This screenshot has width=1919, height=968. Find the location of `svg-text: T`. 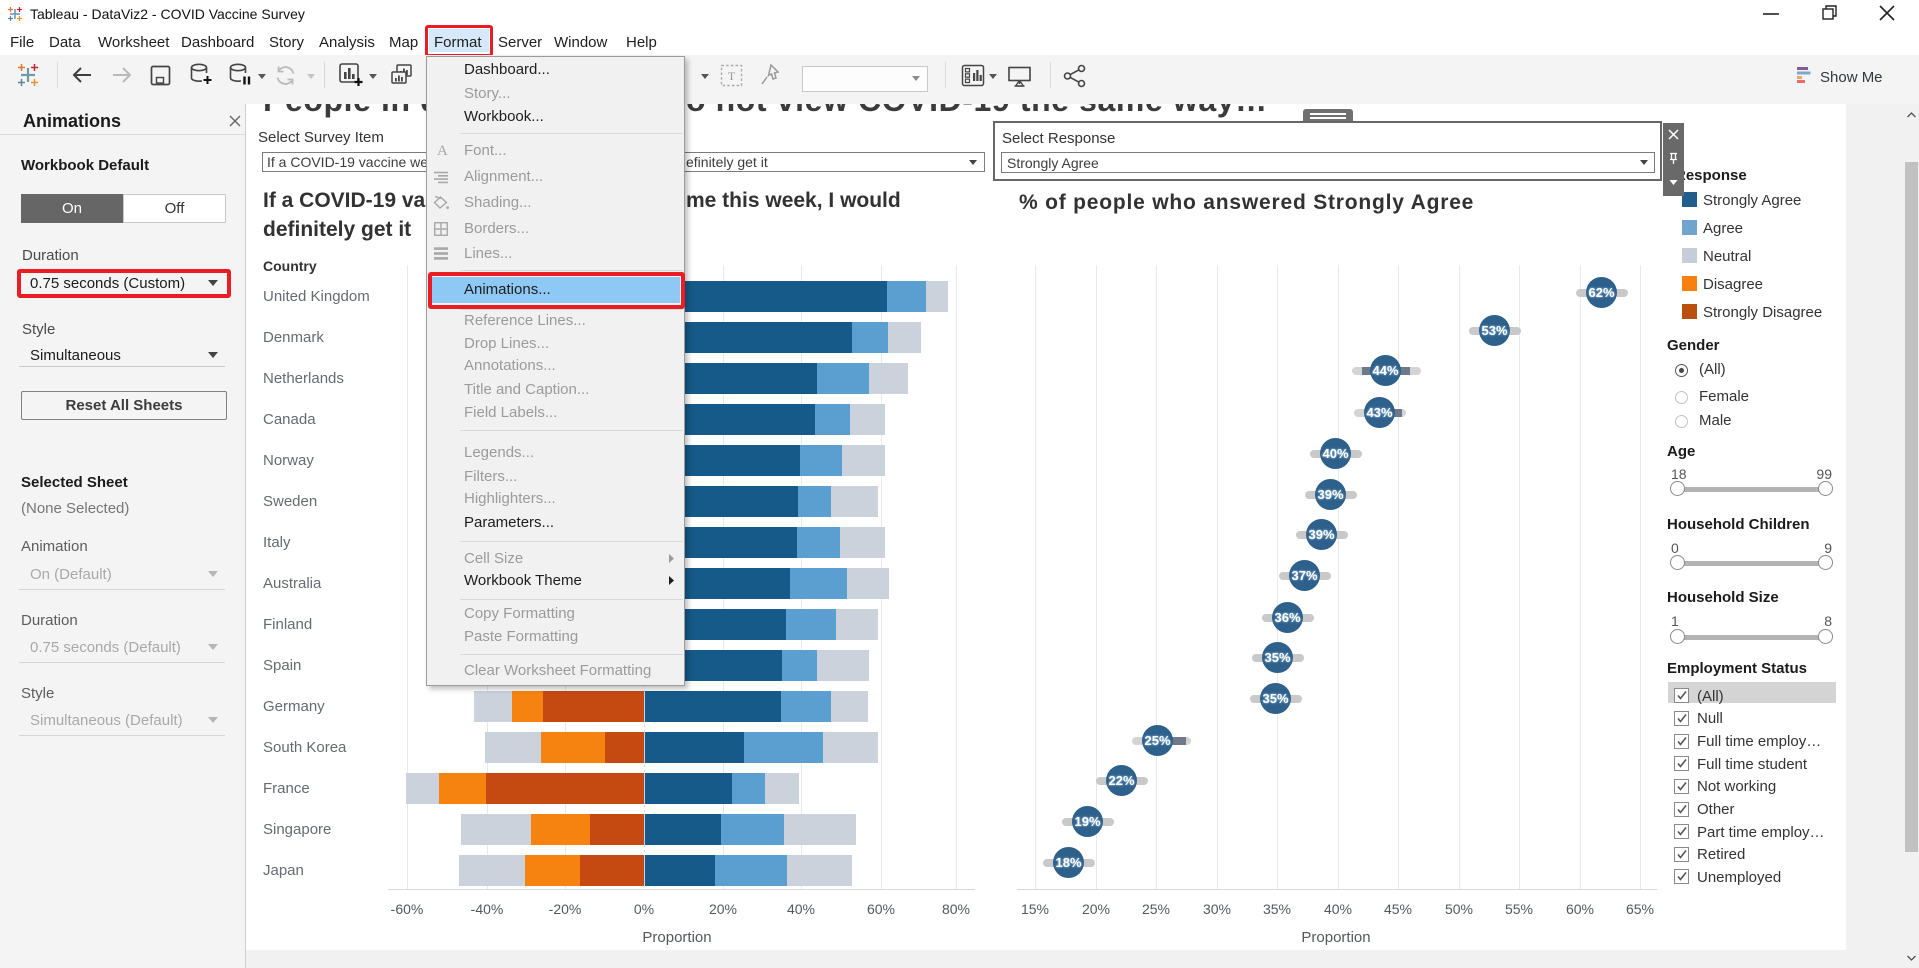

svg-text: T is located at coordinates (732, 76).